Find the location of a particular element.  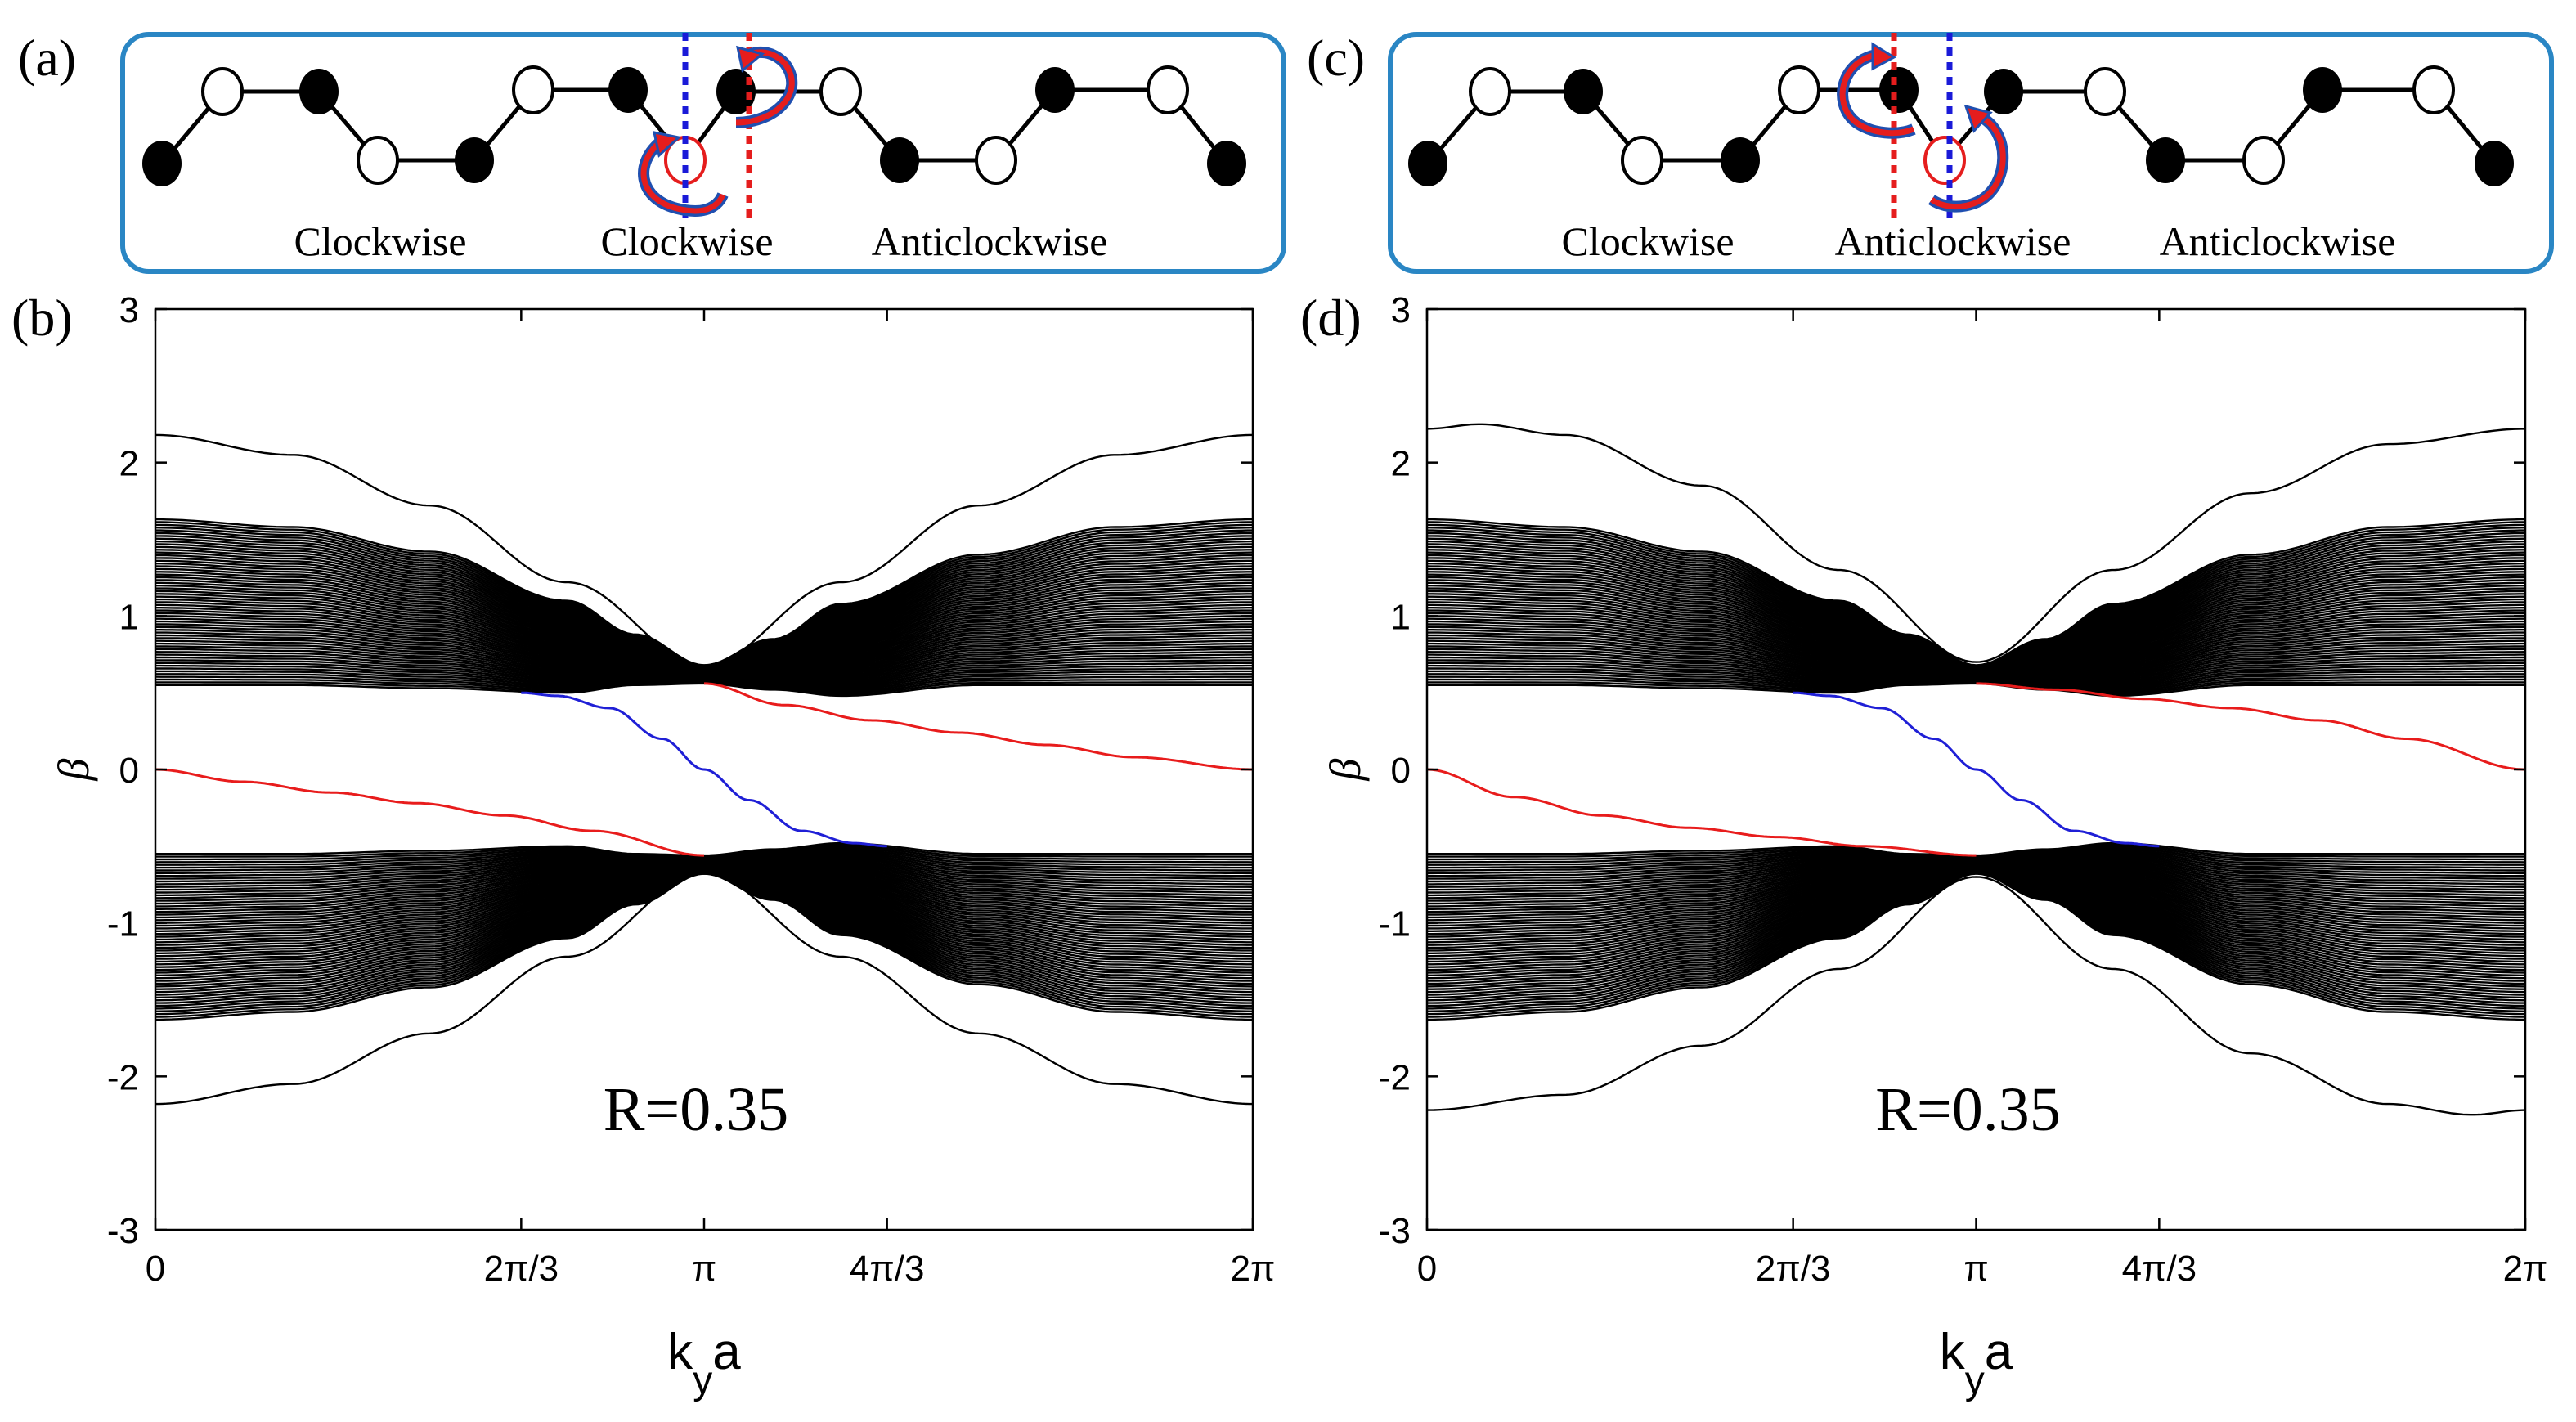

lattice-sites-a is located at coordinates (694, 125).